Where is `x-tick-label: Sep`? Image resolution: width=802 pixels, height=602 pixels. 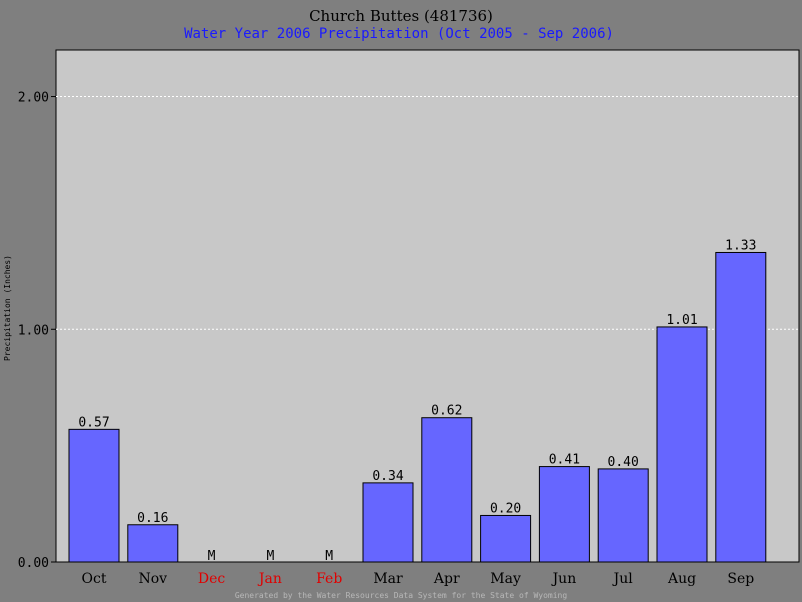
x-tick-label: Sep is located at coordinates (740, 579).